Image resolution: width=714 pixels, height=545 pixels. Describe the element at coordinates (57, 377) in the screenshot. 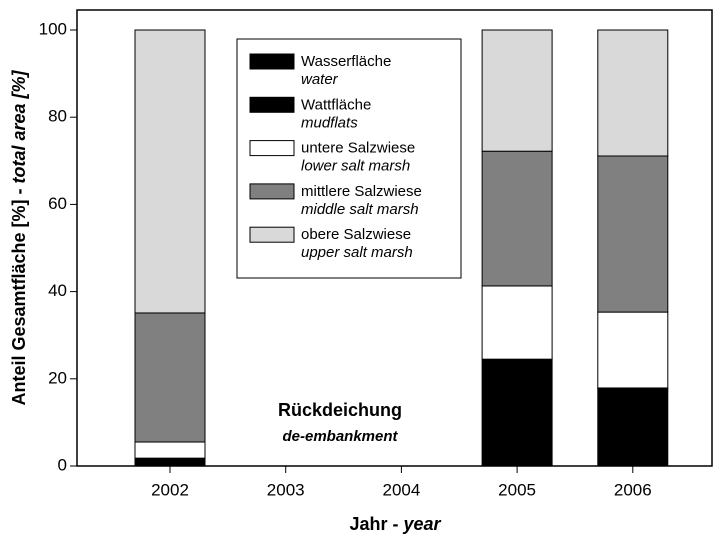

I see `y-tick-label: 20` at that location.